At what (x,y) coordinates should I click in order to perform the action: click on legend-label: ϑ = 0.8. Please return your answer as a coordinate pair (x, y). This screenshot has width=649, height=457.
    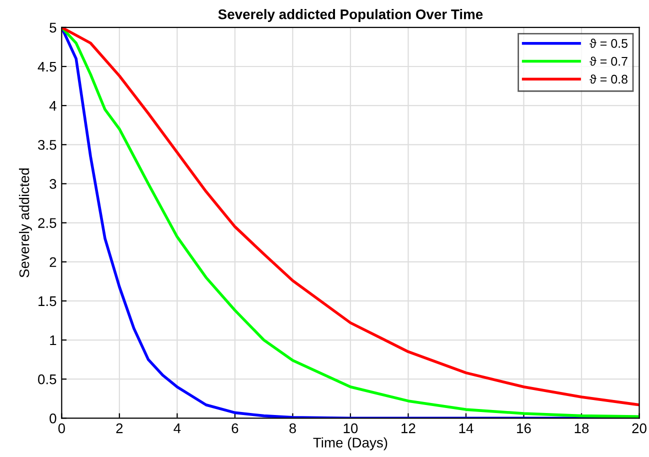
    Looking at the image, I should click on (609, 79).